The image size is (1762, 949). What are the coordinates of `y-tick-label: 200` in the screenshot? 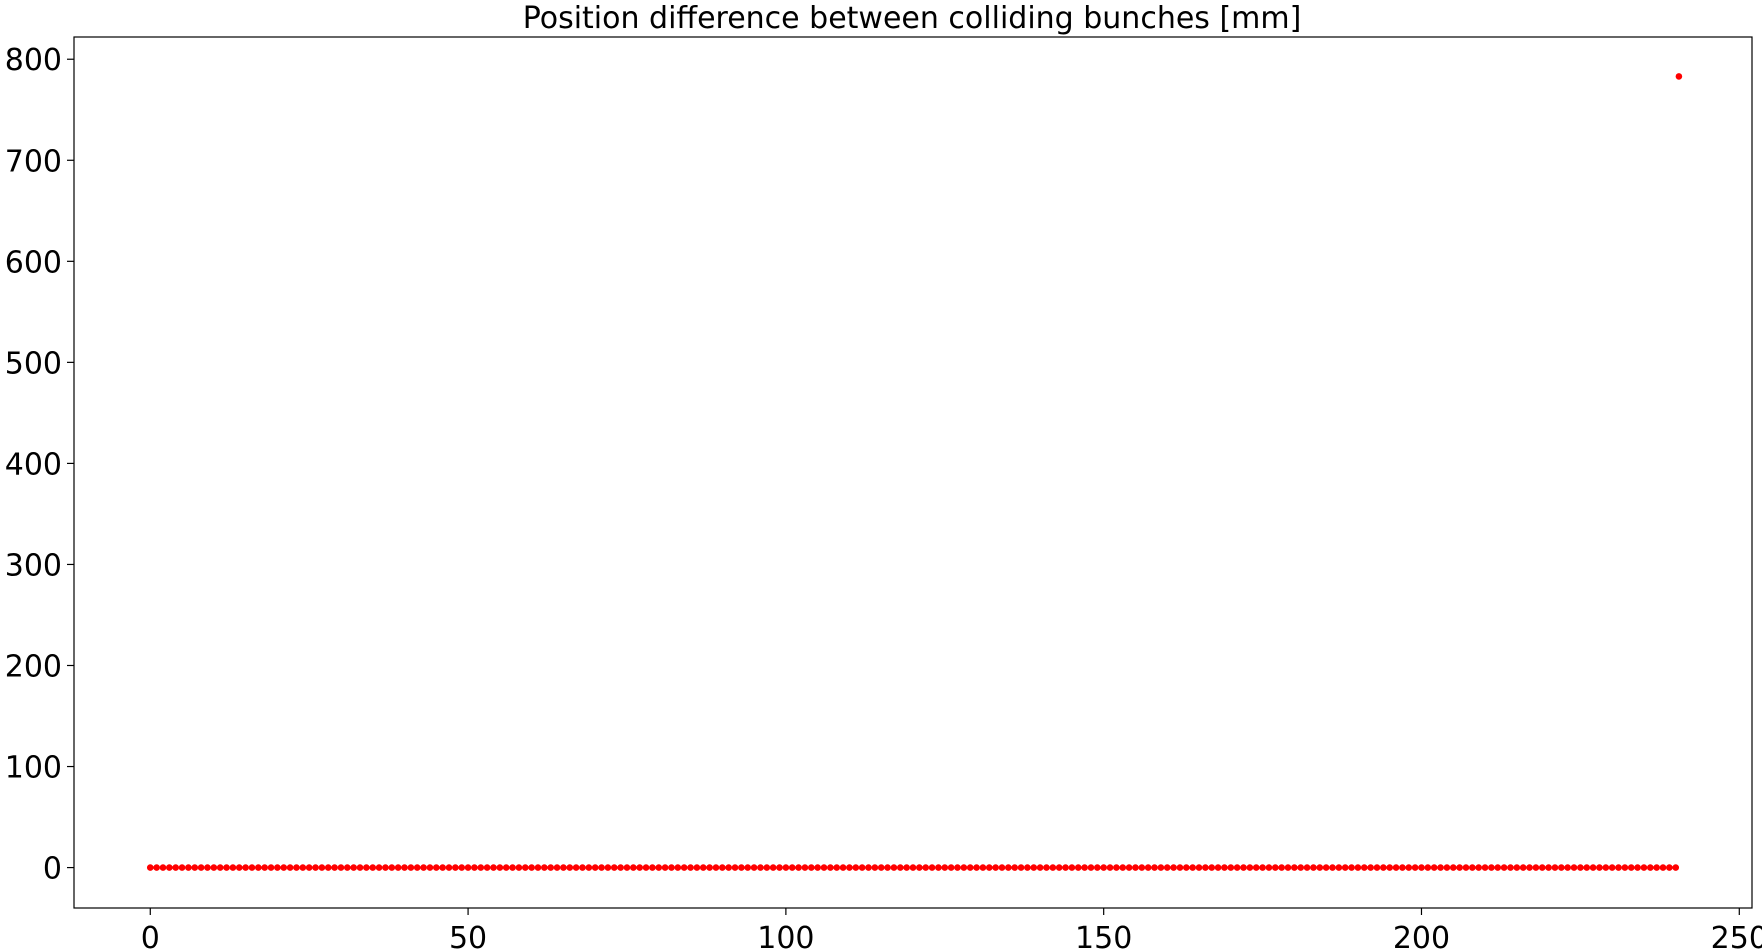 It's located at (33, 666).